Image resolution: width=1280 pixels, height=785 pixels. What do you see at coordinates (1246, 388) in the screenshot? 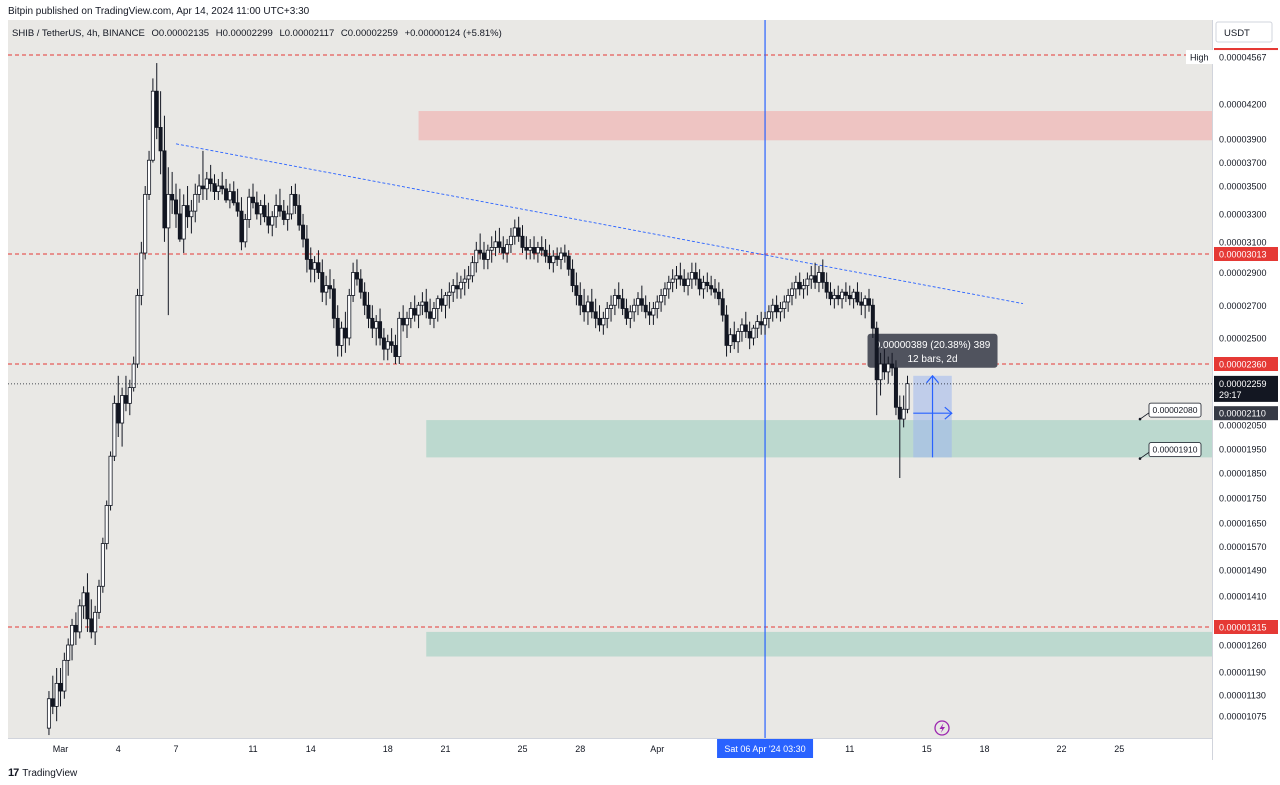
I see `current-price-tag` at bounding box center [1246, 388].